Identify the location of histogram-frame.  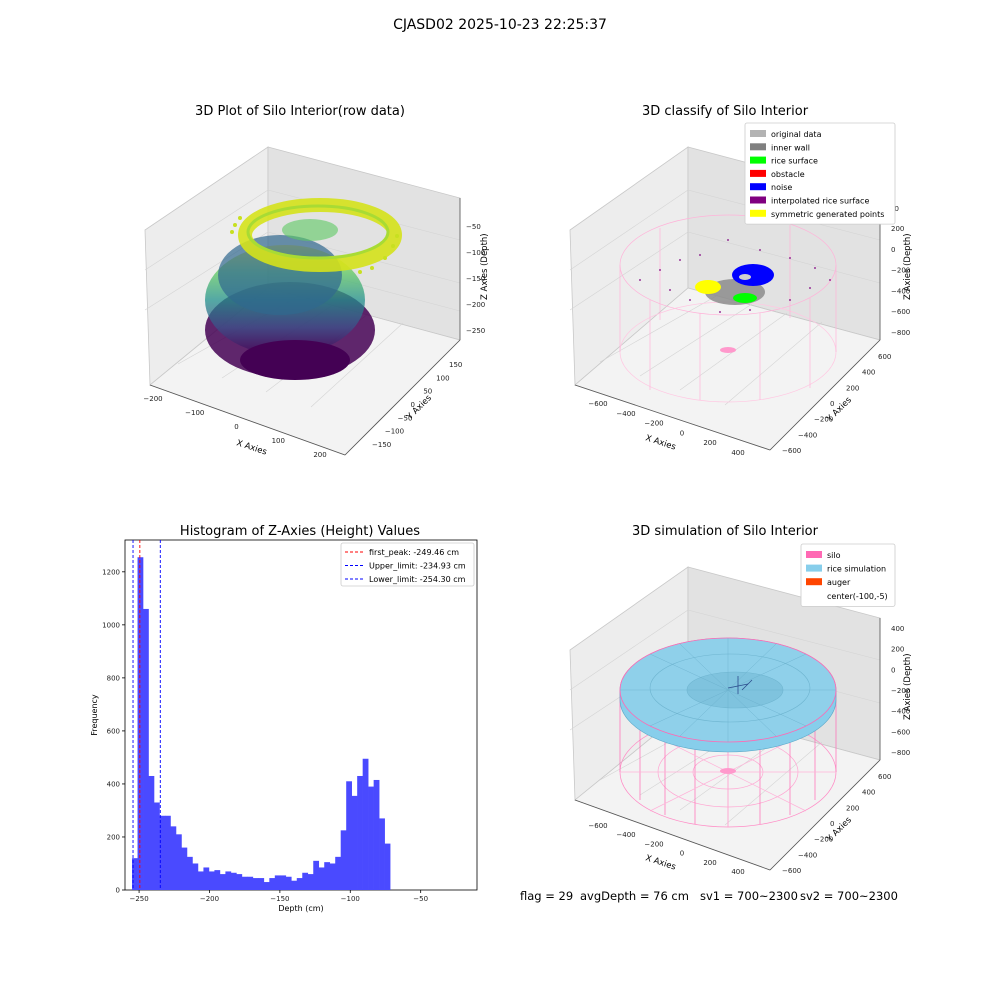
(301, 715).